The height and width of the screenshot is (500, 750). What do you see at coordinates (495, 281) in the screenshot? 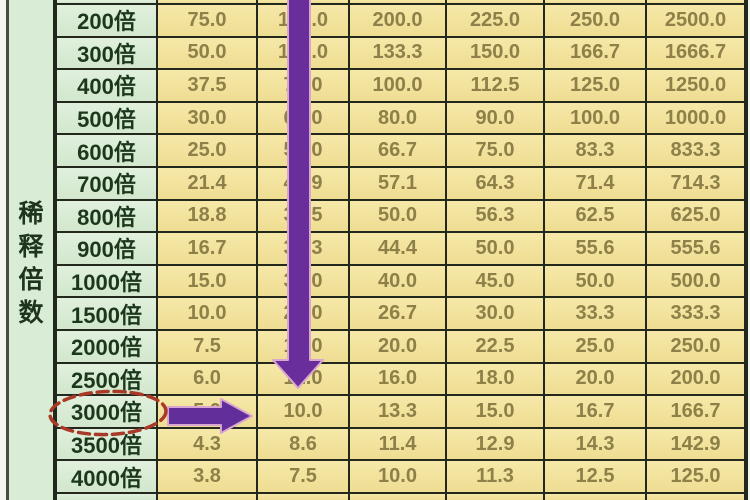
I see `value-cell: 45.0` at bounding box center [495, 281].